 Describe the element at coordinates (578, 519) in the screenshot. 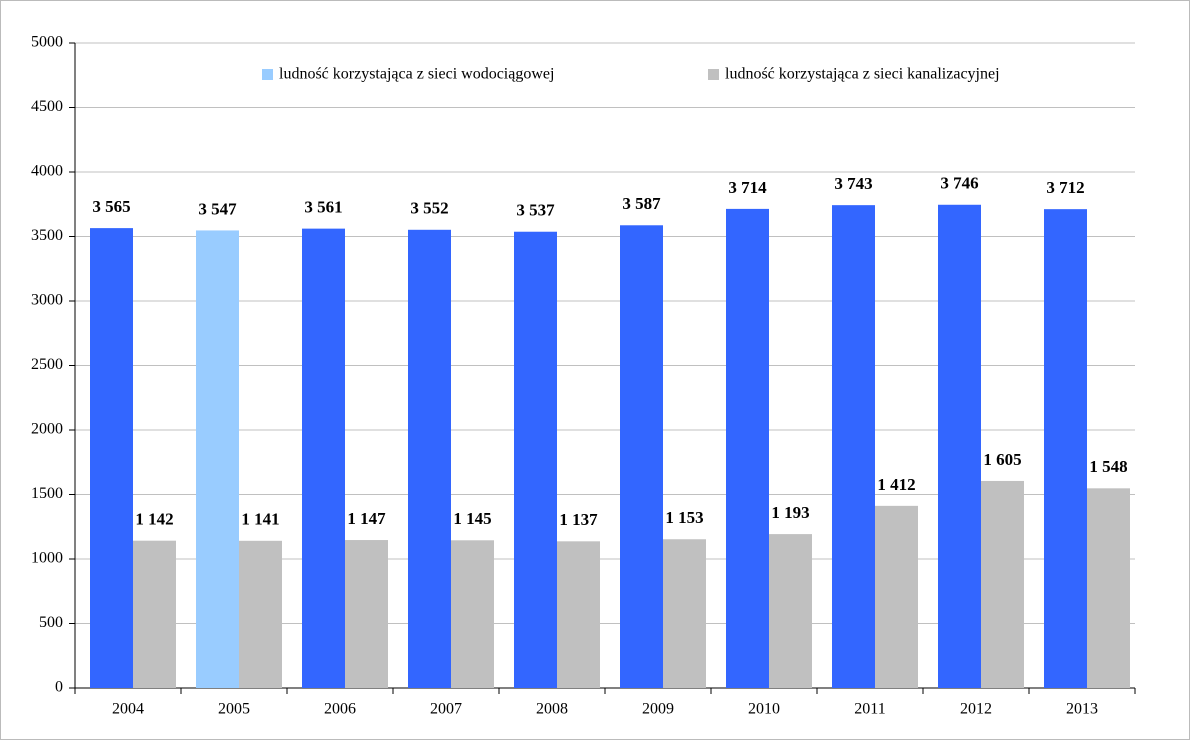

I see `data-label: 1 137` at that location.